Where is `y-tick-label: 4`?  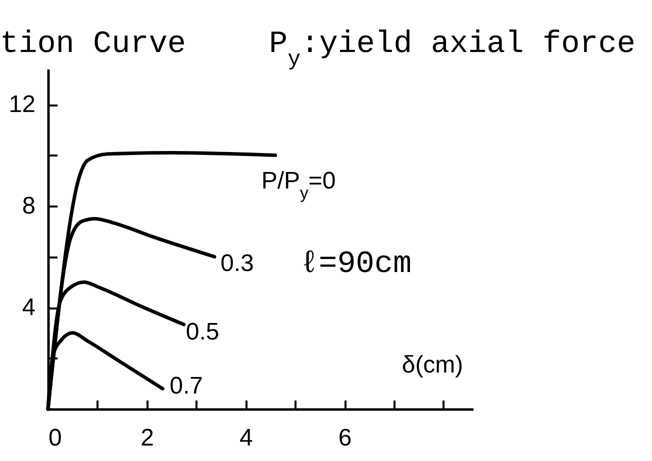
y-tick-label: 4 is located at coordinates (29, 308).